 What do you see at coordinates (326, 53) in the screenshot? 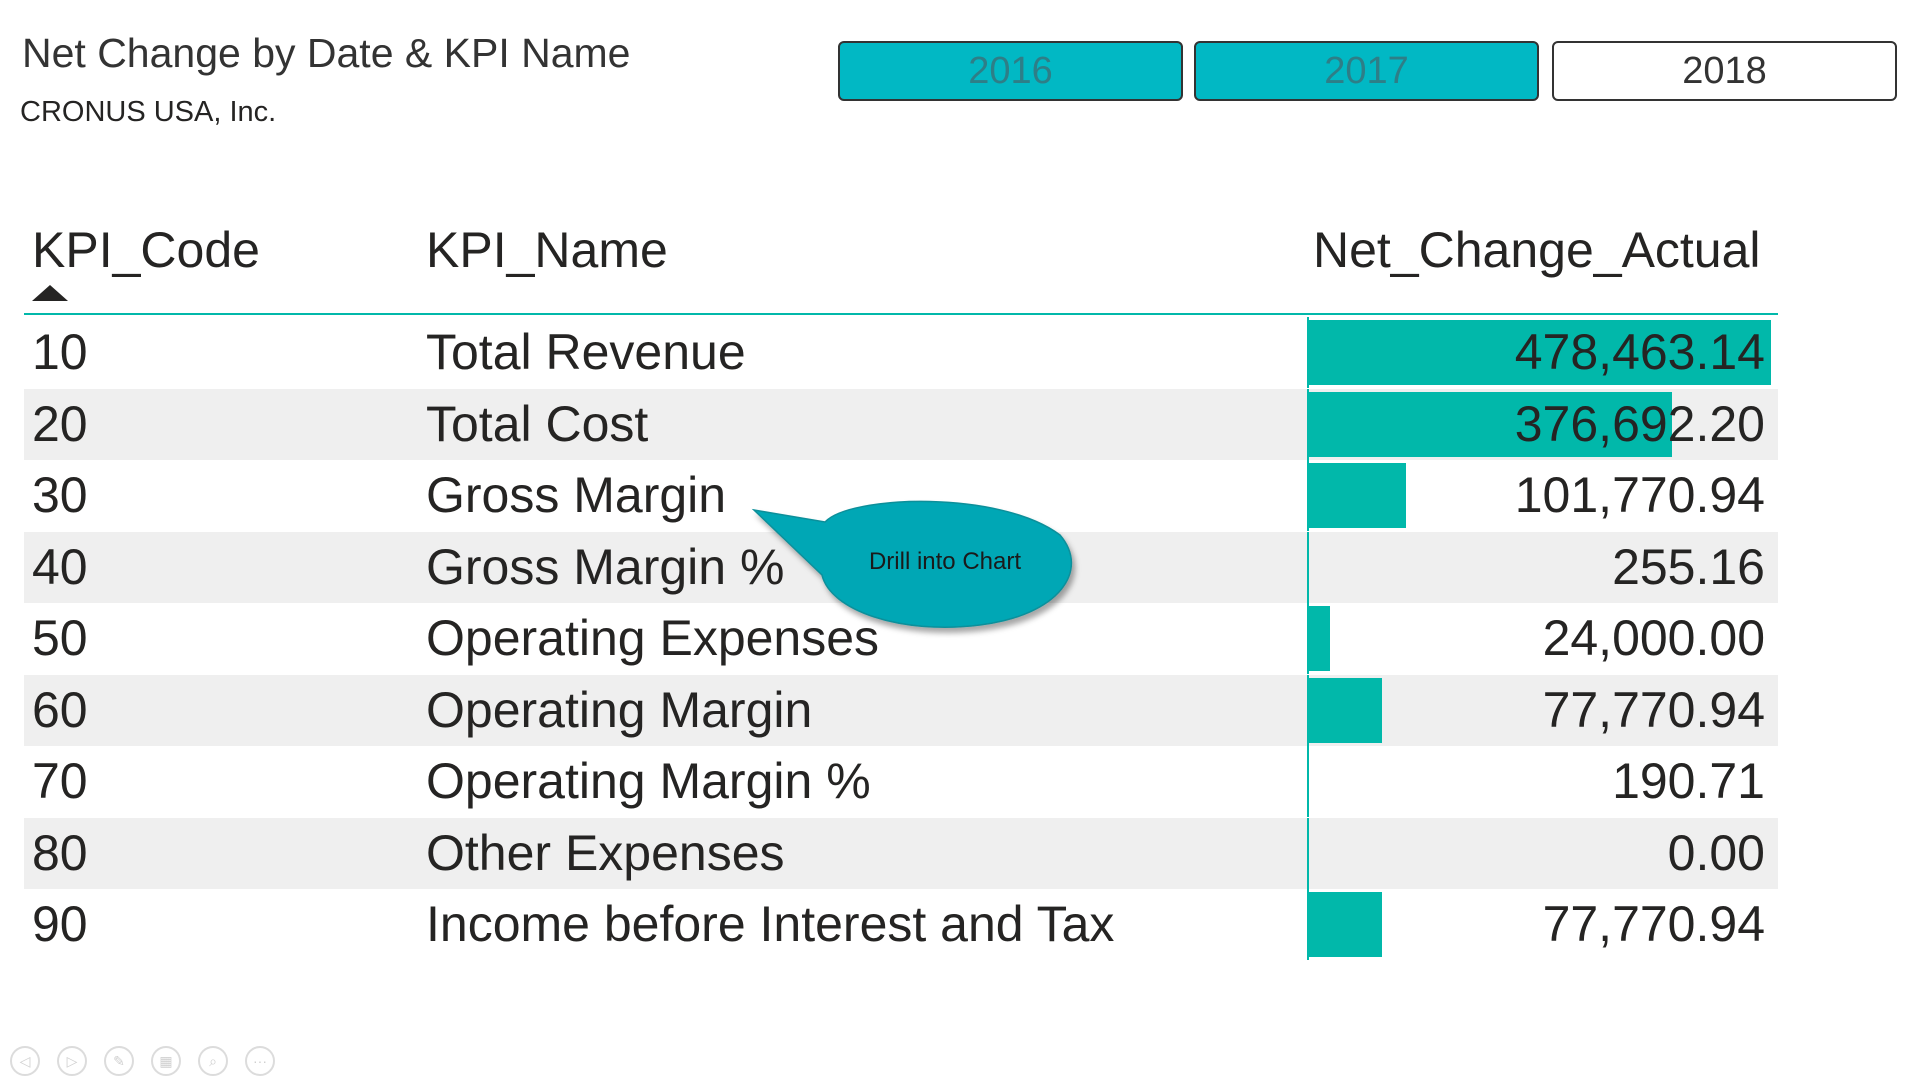
I see `report-title: Net Change by Date & KPI Name` at bounding box center [326, 53].